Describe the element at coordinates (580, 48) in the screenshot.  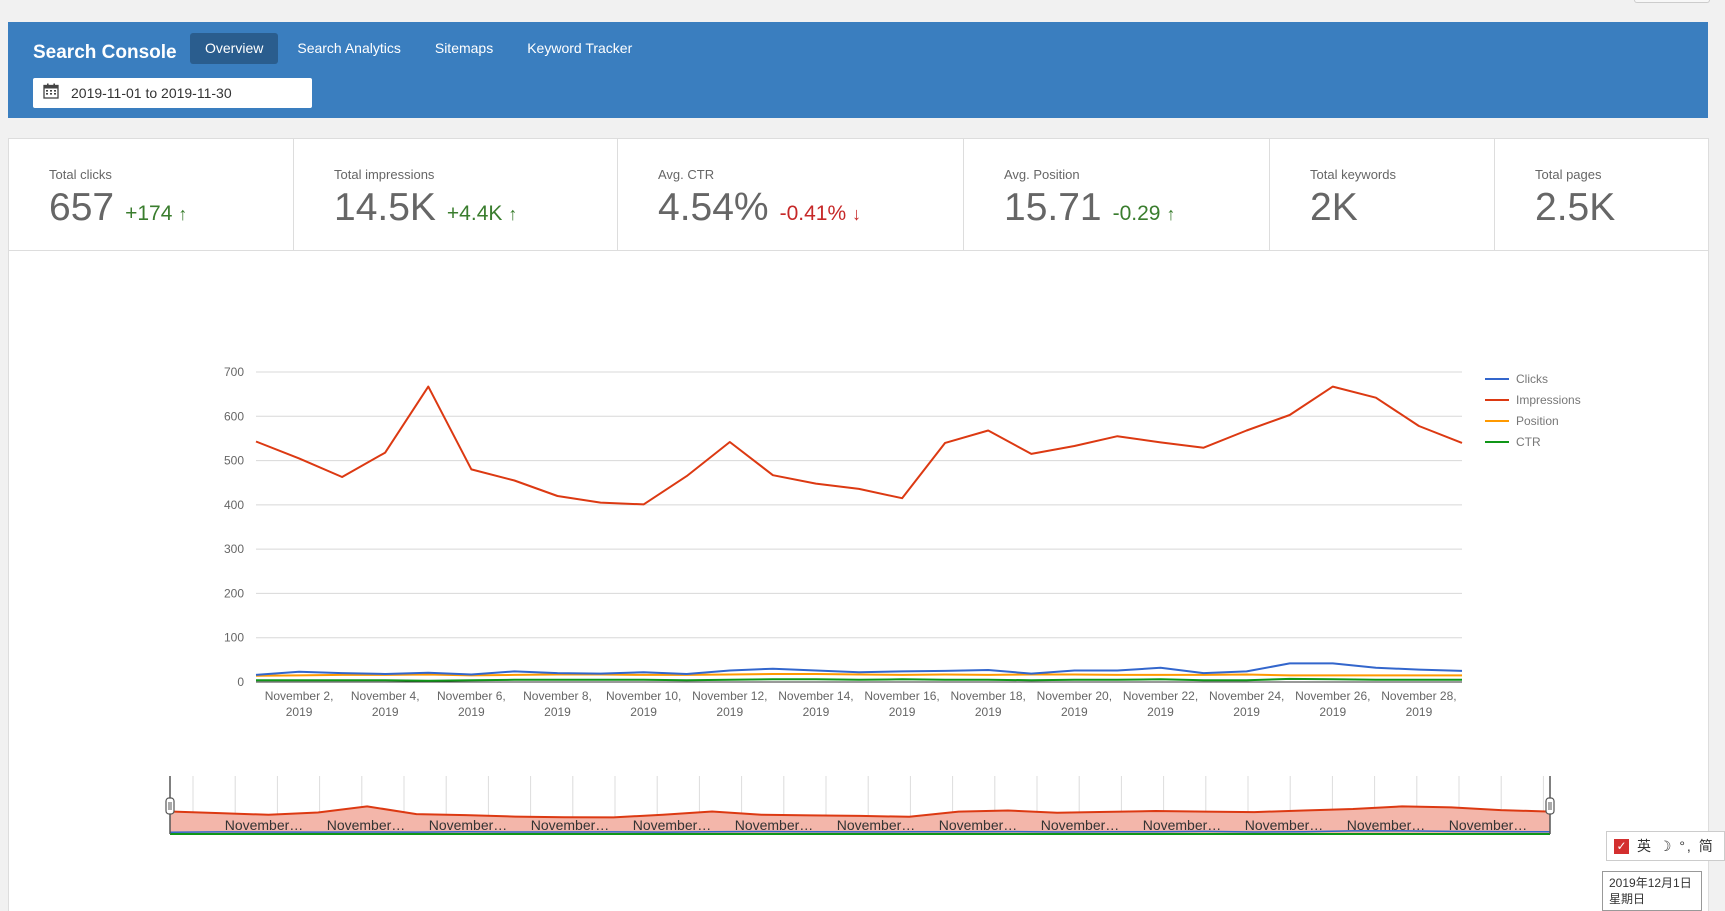
I see `nav-keyword-tracker: Keyword Tracker` at that location.